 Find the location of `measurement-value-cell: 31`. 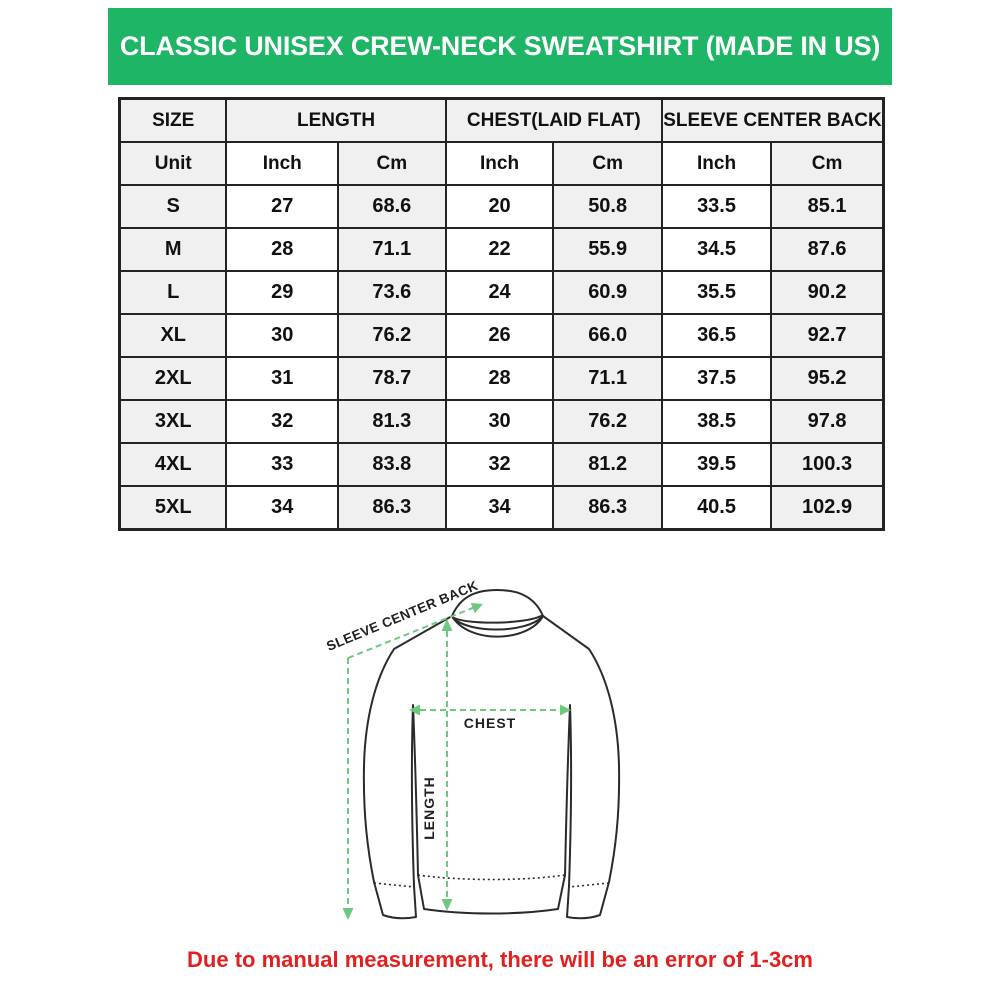

measurement-value-cell: 31 is located at coordinates (282, 378).